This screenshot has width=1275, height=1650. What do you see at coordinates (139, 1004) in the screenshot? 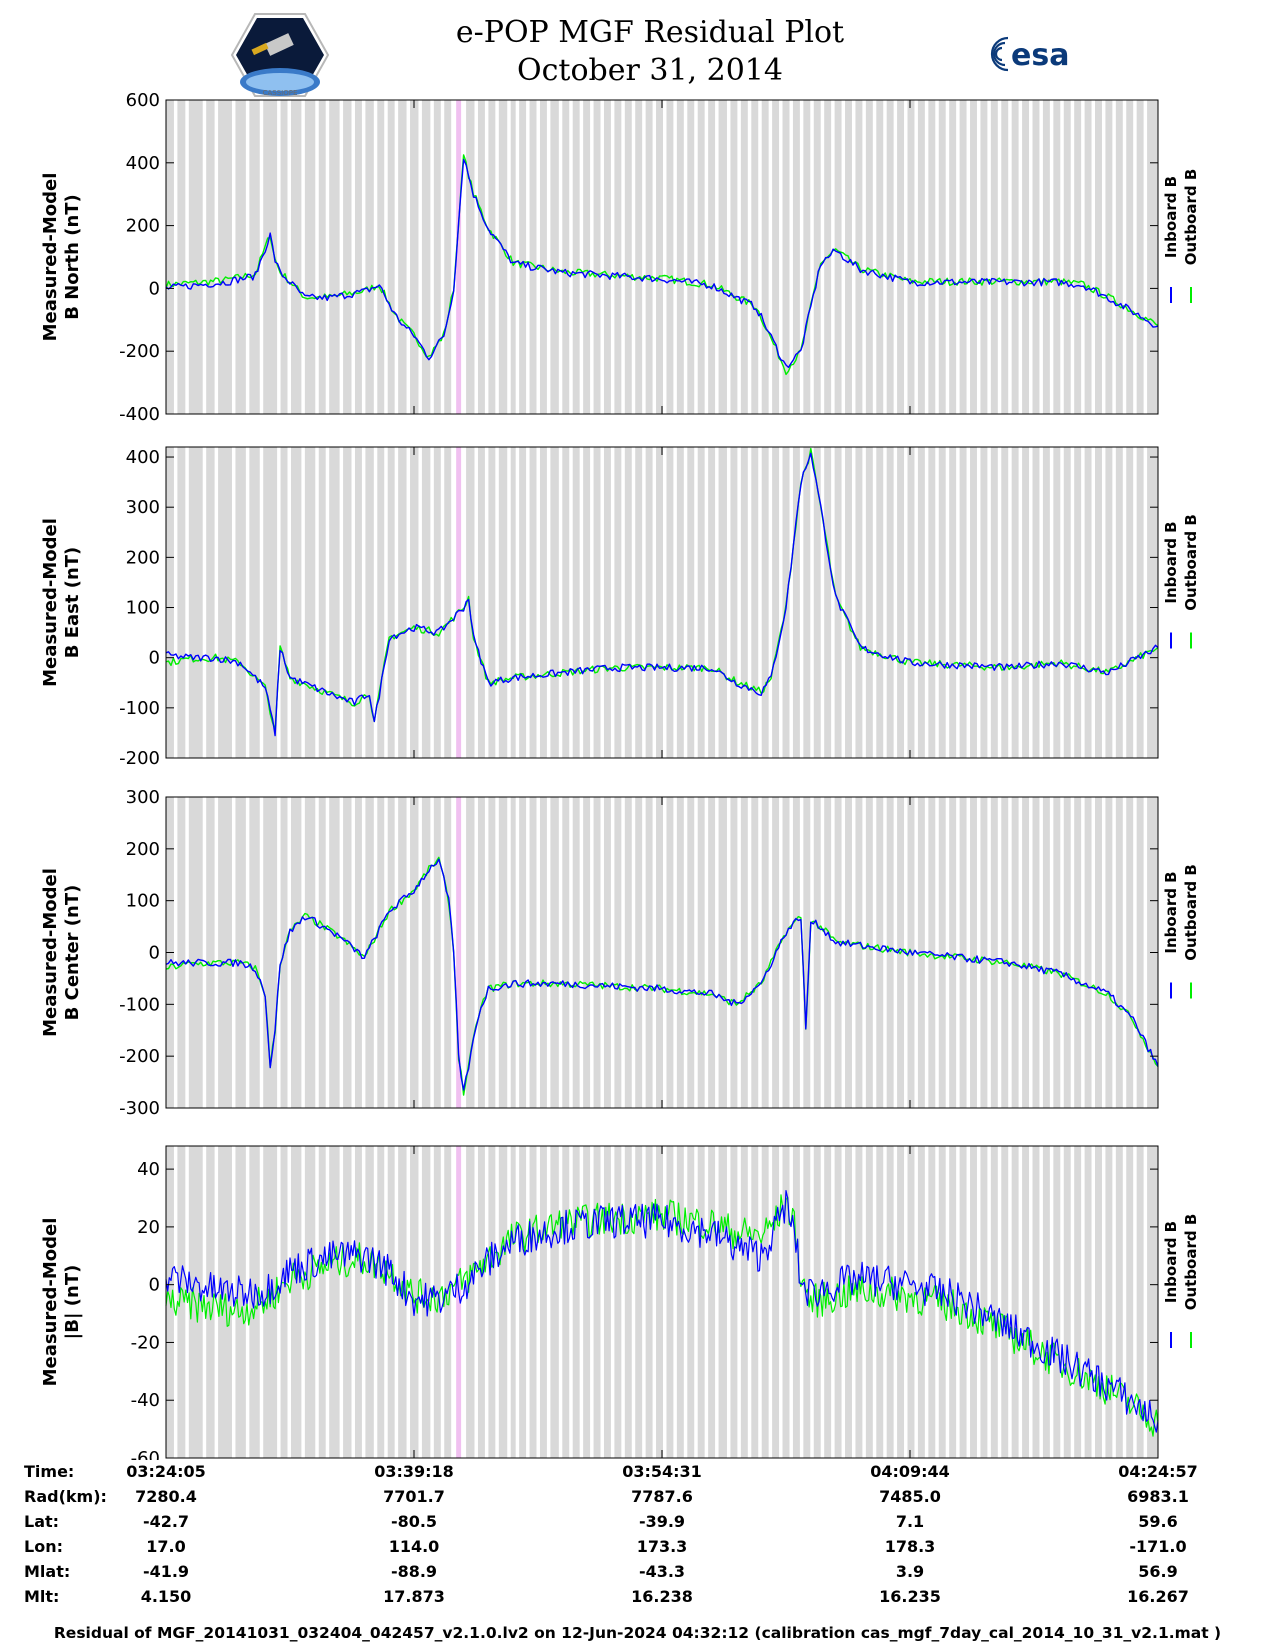
I see `y-tick-label: -100` at bounding box center [139, 1004].